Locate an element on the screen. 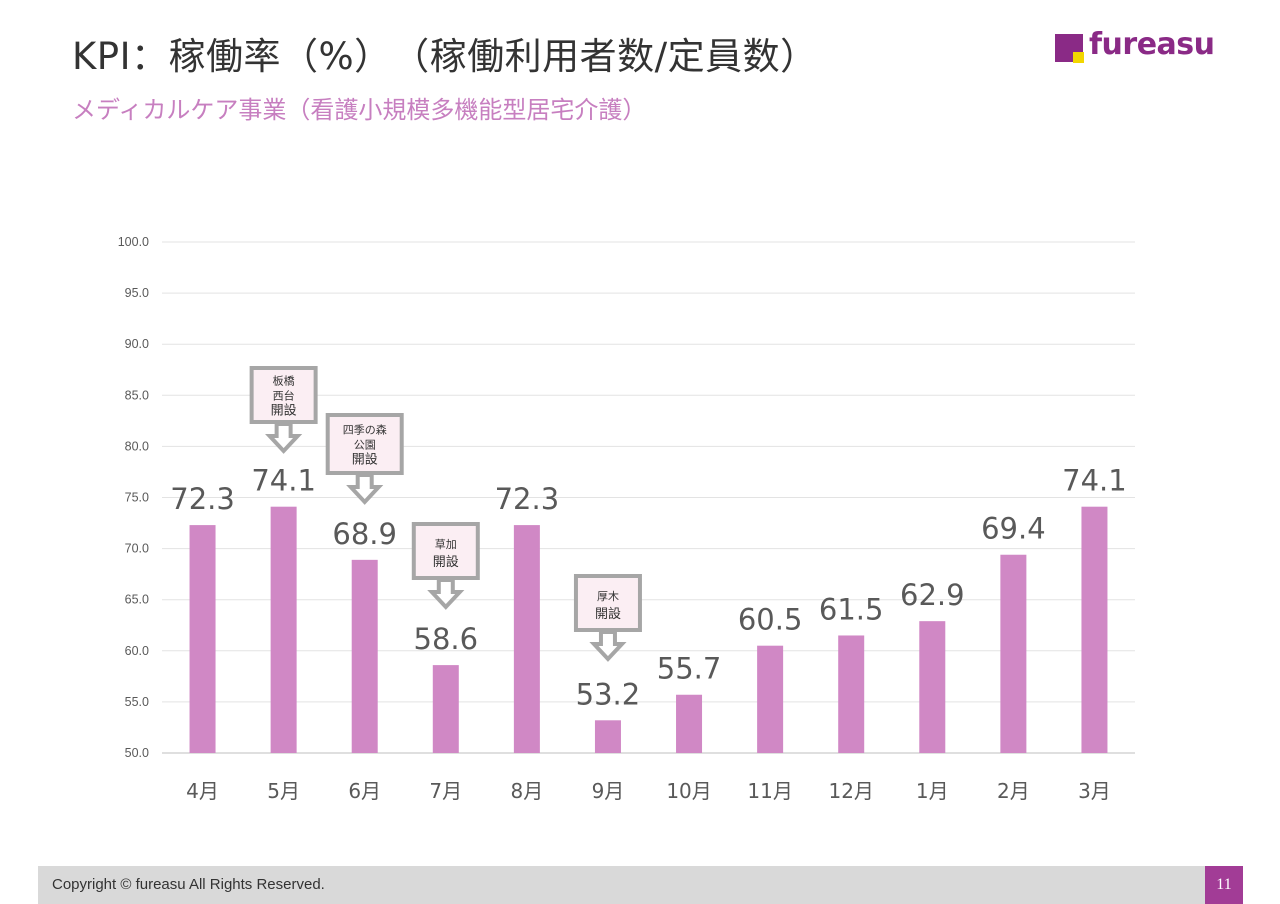 The height and width of the screenshot is (904, 1280). annotation-text: 草加 is located at coordinates (446, 544).